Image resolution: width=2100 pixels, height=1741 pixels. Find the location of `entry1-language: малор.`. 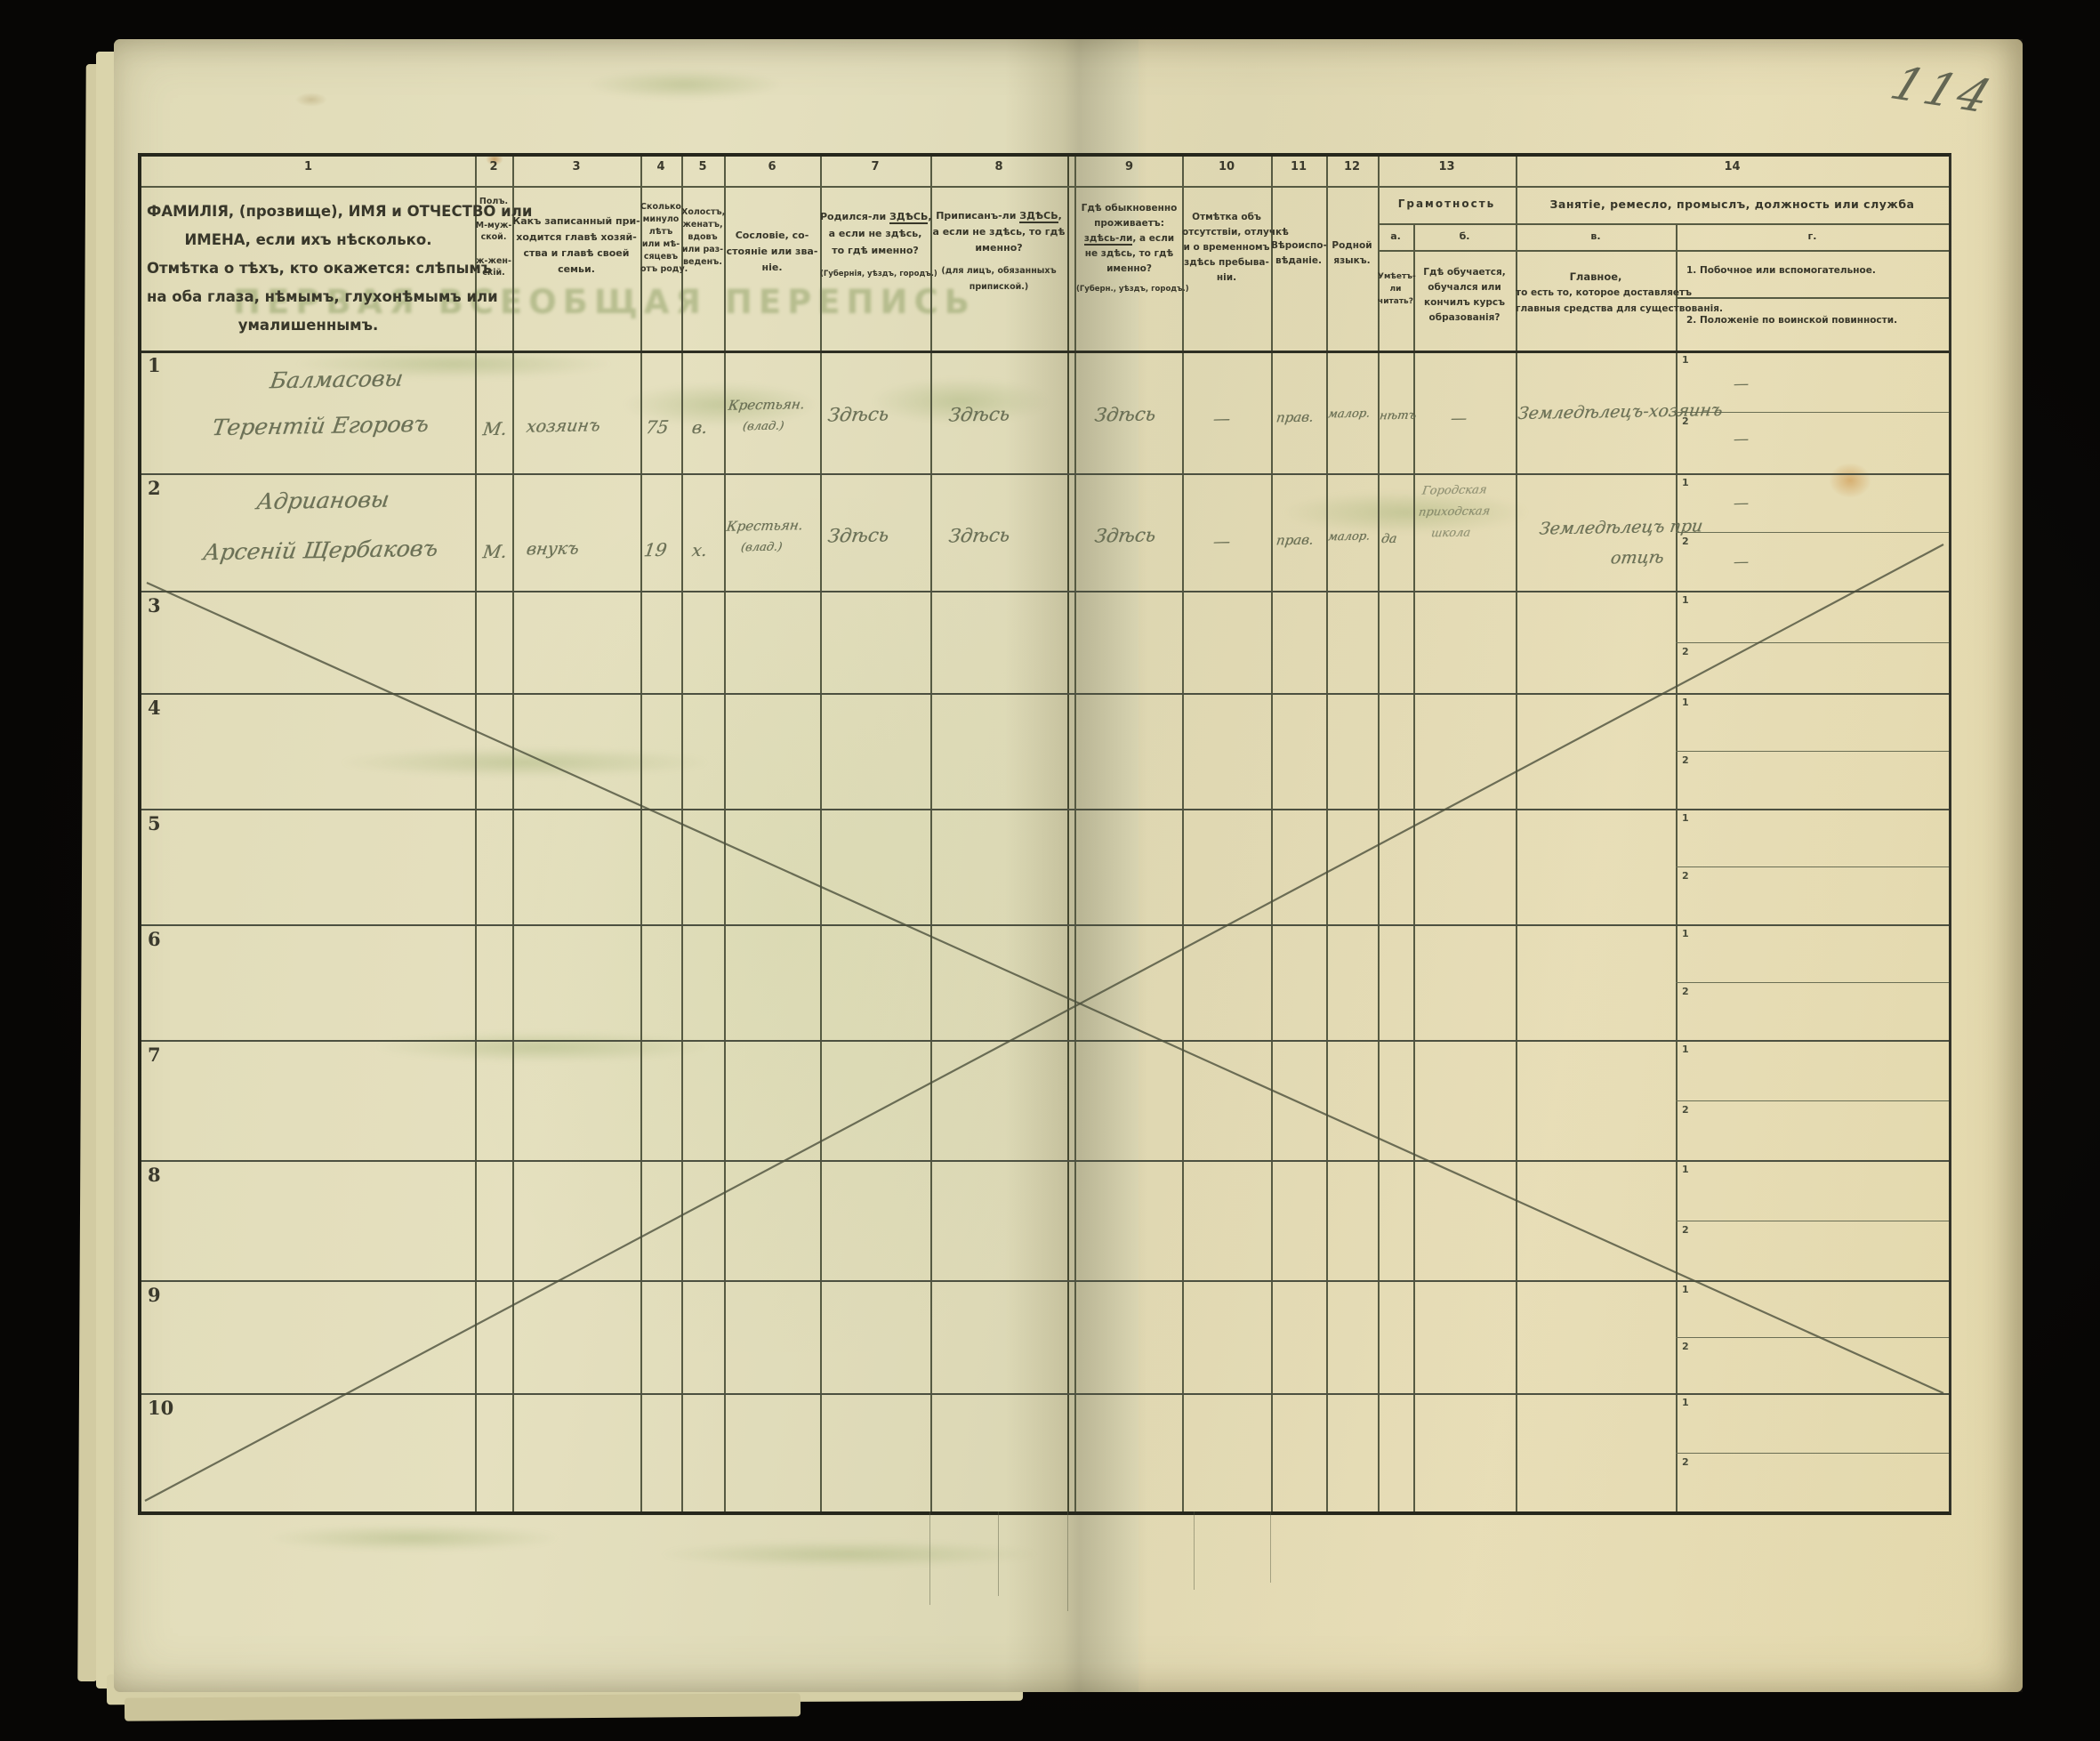

entry1-language: малор. is located at coordinates (1349, 414).